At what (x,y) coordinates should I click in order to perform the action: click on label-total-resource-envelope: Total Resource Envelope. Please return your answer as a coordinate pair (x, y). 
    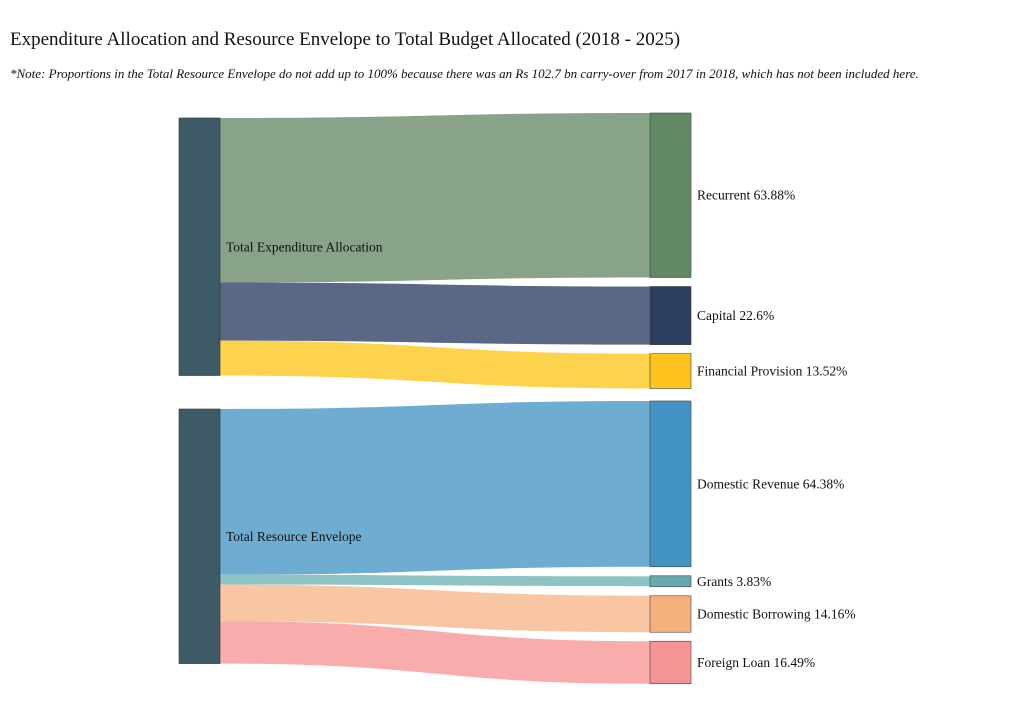
    Looking at the image, I should click on (294, 536).